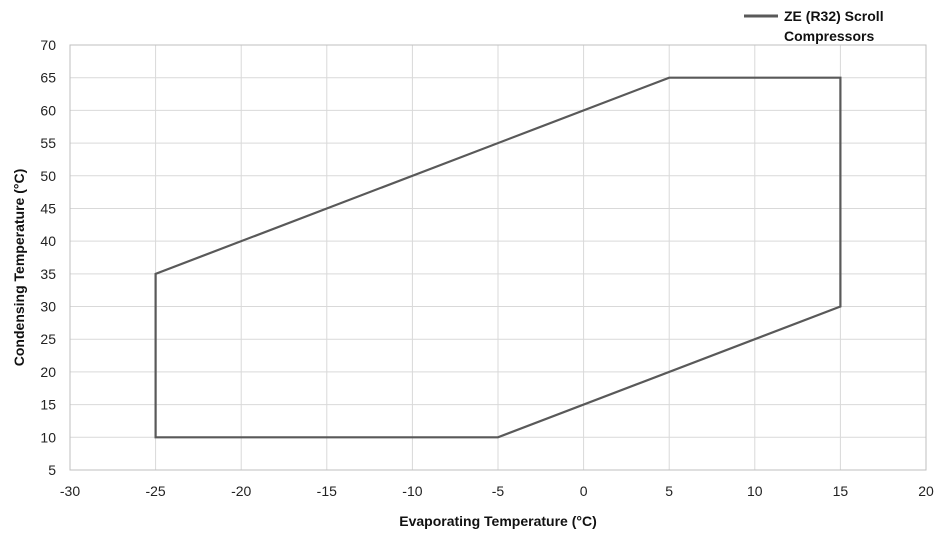  I want to click on y-tick-label: 70, so click(48, 45).